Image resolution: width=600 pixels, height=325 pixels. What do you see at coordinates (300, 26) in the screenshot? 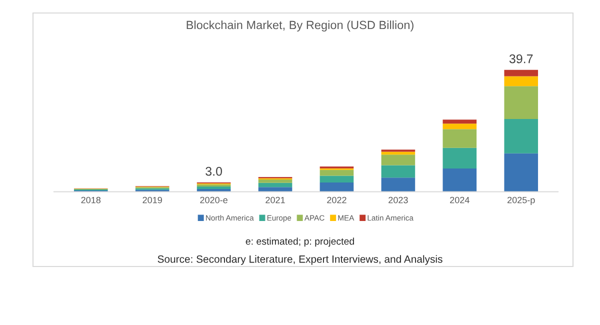
I see `chart-title: Blockchain Market, By Region (USD Billion)` at bounding box center [300, 26].